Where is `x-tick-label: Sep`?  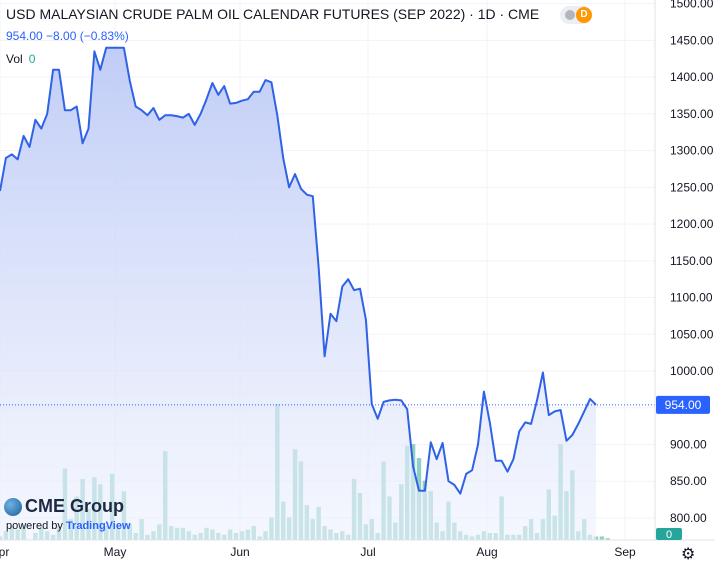 x-tick-label: Sep is located at coordinates (625, 552).